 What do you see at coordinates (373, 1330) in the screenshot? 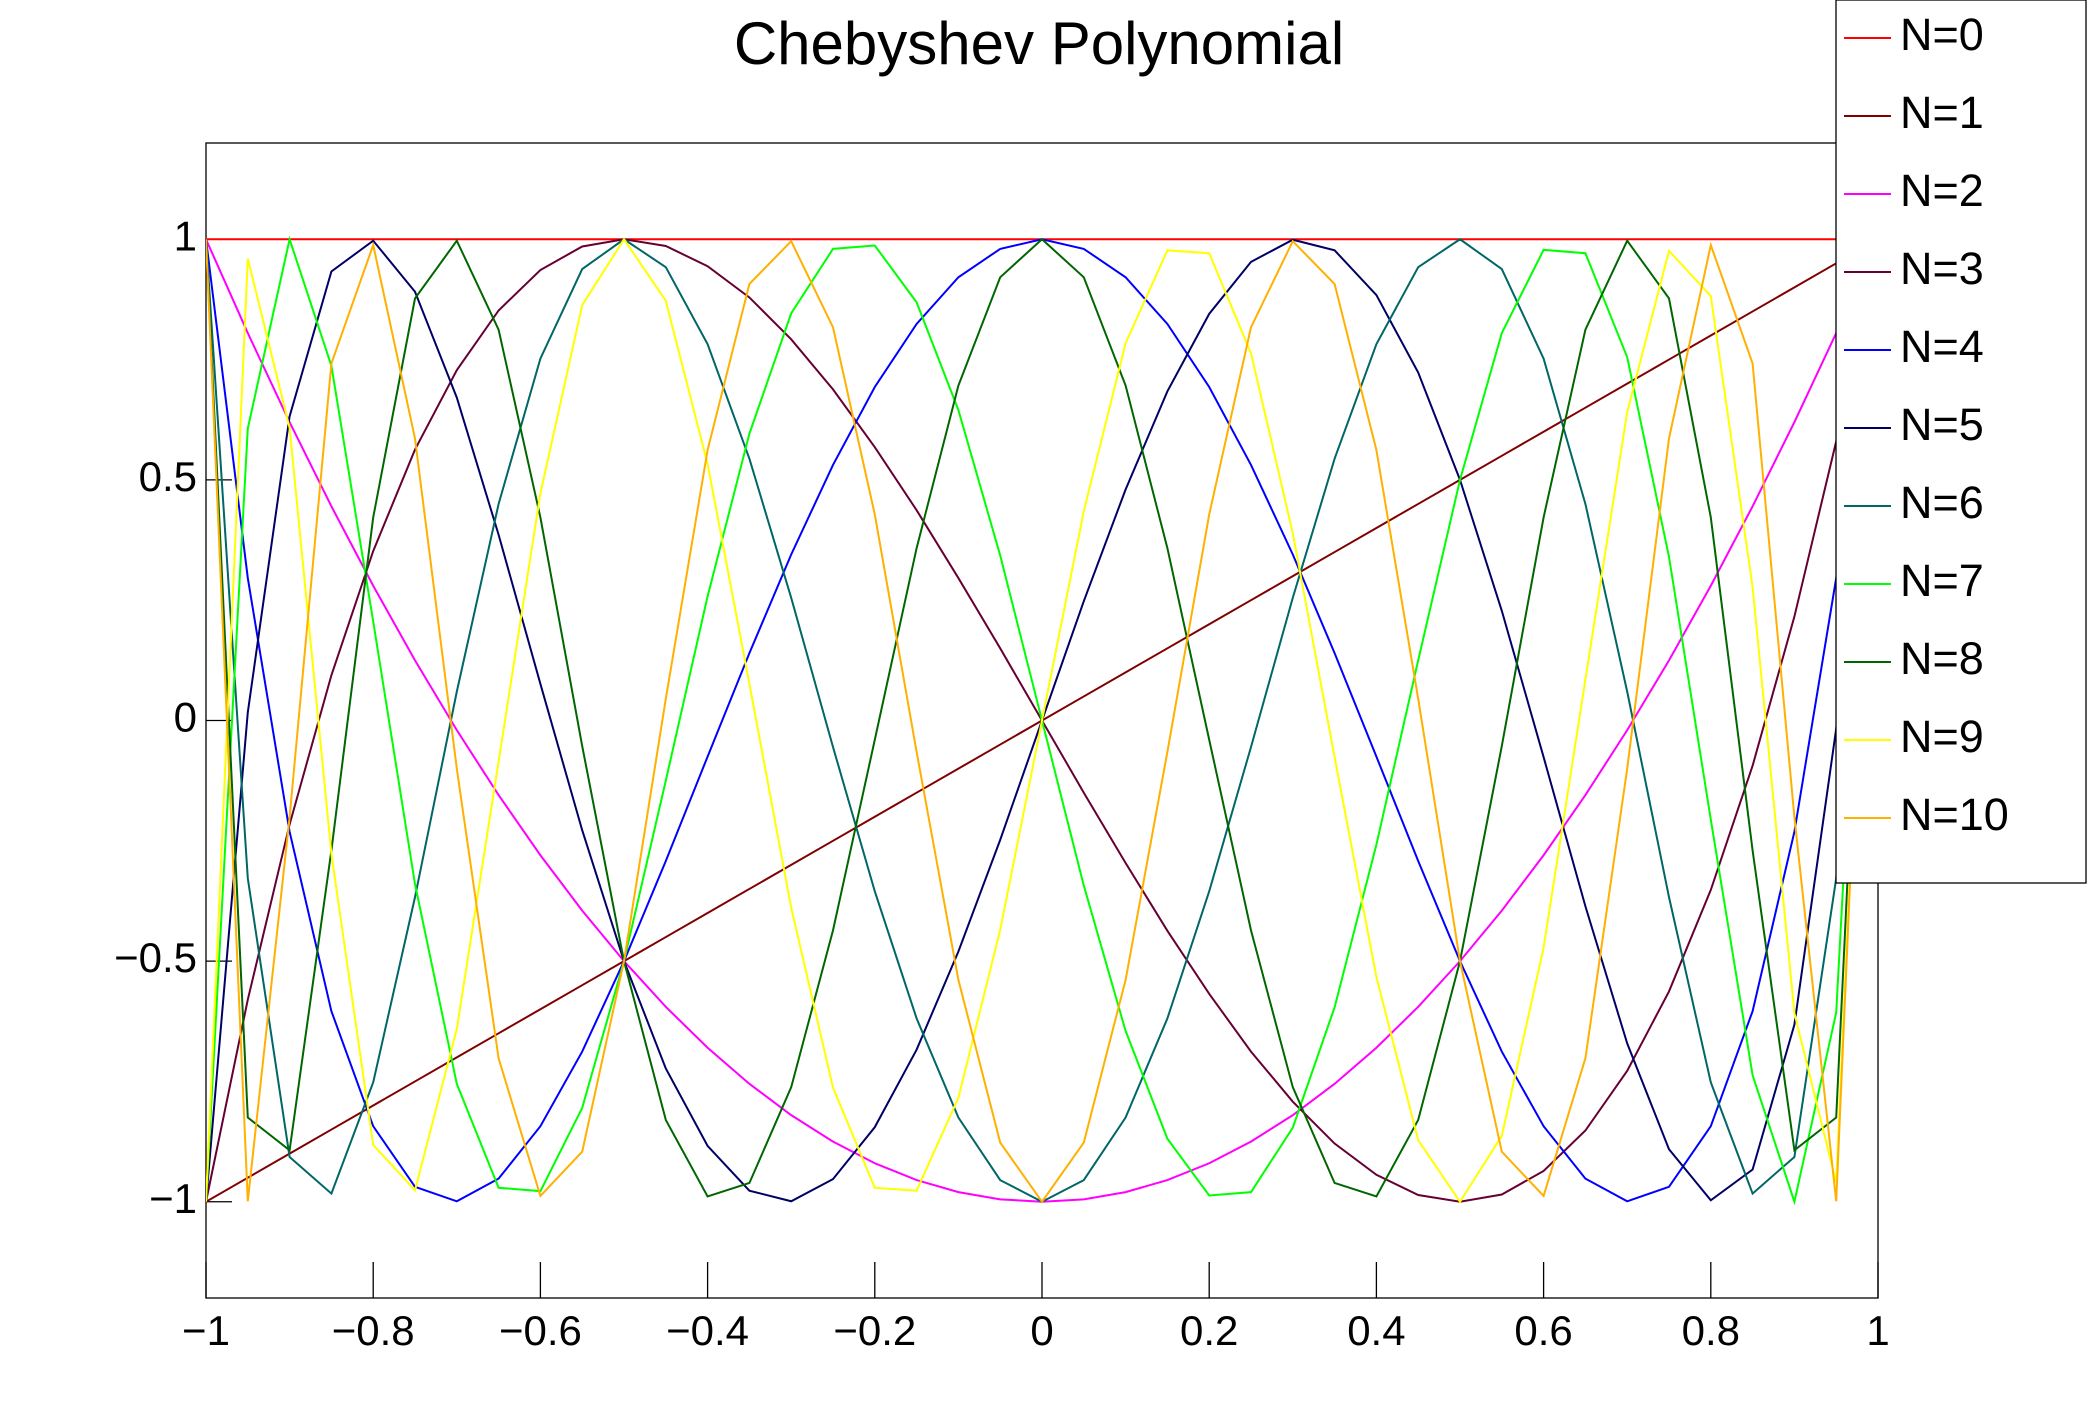
I see `x-tick-label: −0.8` at bounding box center [373, 1330].